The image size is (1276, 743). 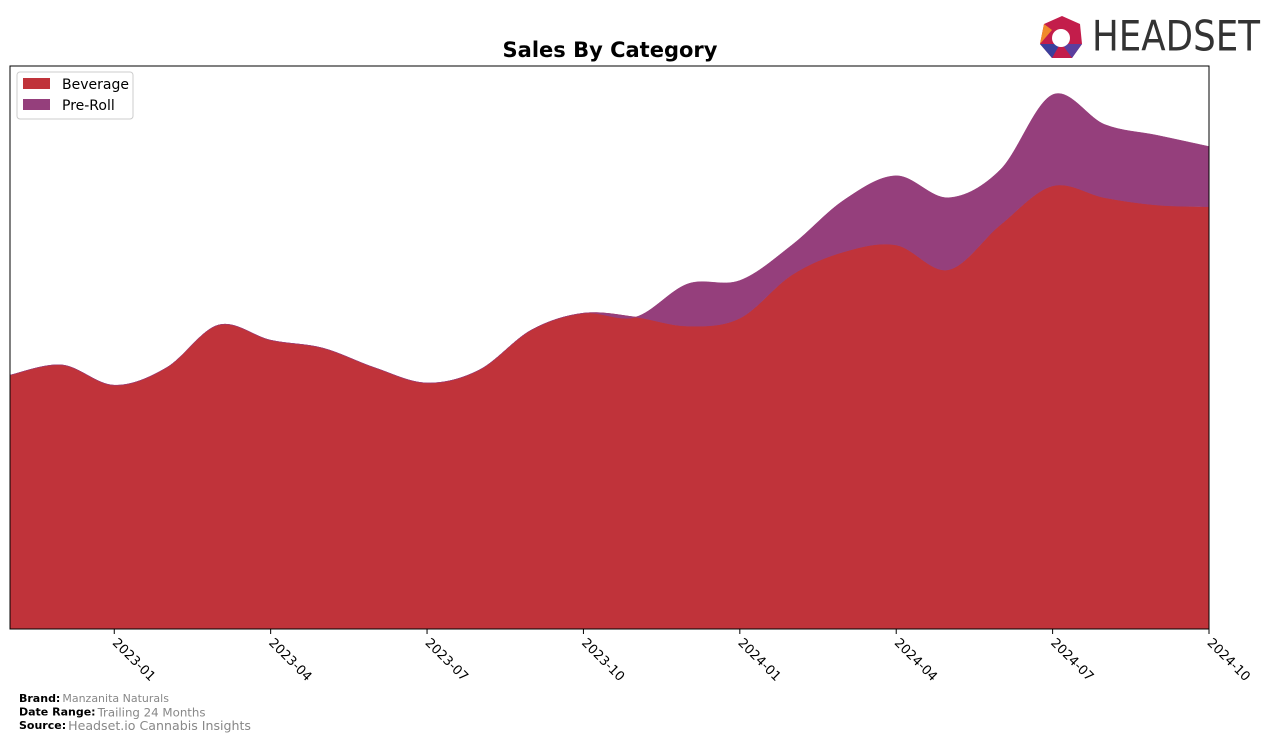 What do you see at coordinates (602, 660) in the screenshot?
I see `x-tick-label: 2023-10` at bounding box center [602, 660].